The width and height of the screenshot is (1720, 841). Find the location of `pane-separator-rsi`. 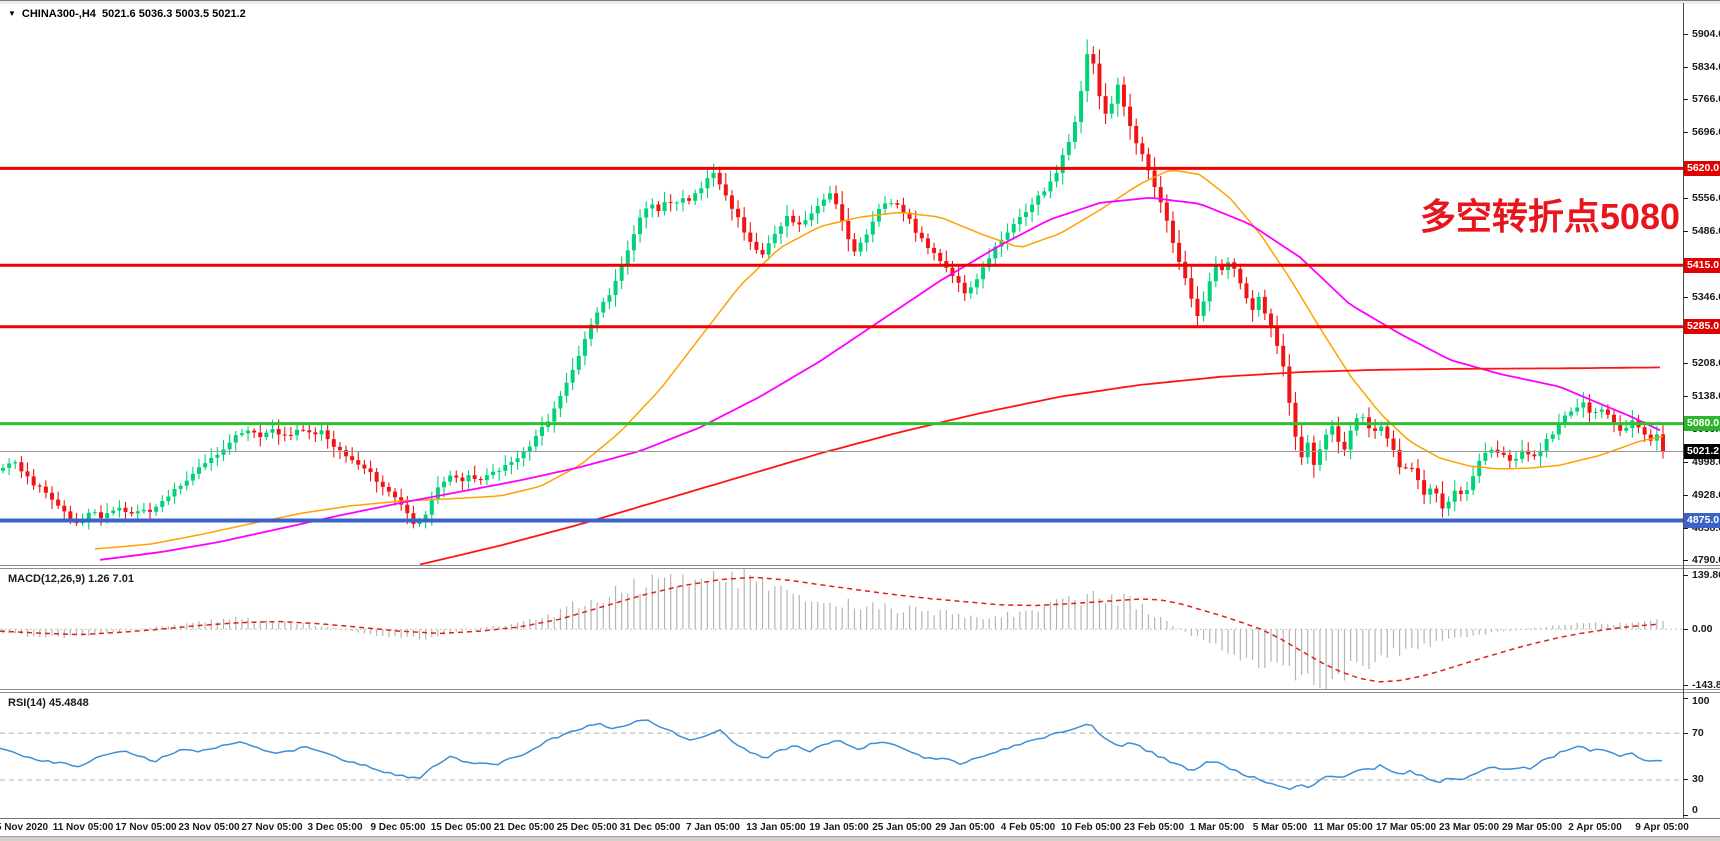

pane-separator-rsi is located at coordinates (860, 691).